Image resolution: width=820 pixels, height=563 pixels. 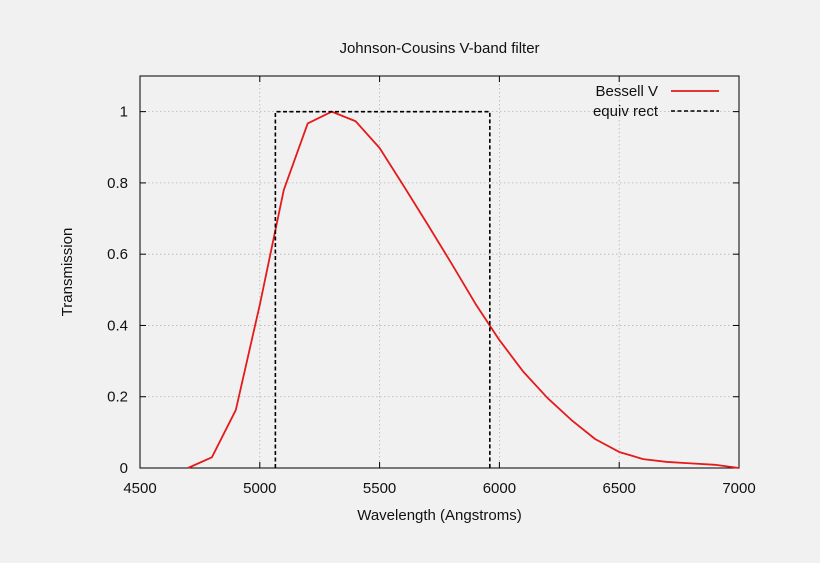 I want to click on x-tick-label: 5000, so click(x=259, y=488).